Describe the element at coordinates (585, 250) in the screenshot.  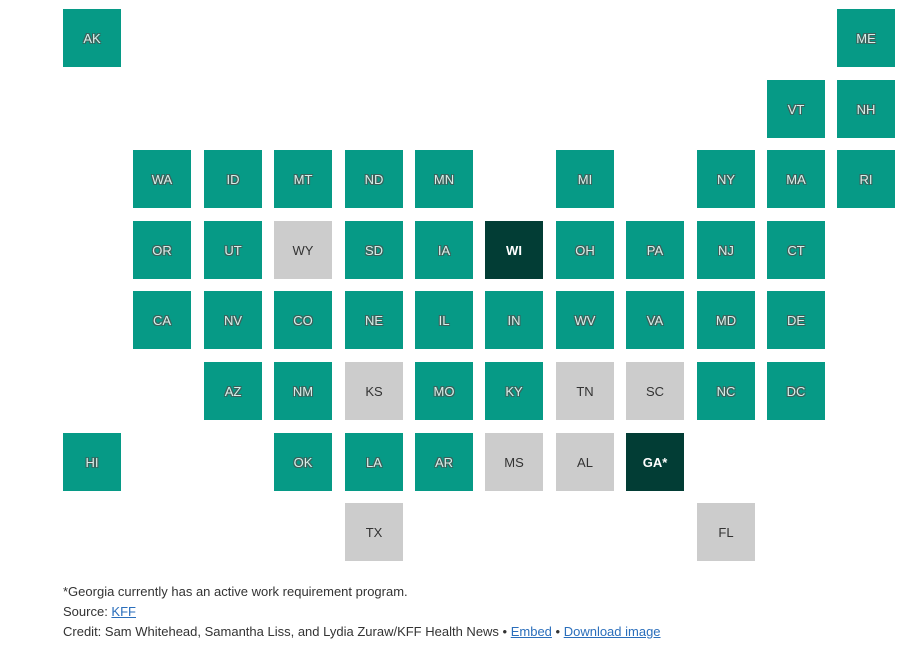
I see `state-tile-oh: OH` at that location.